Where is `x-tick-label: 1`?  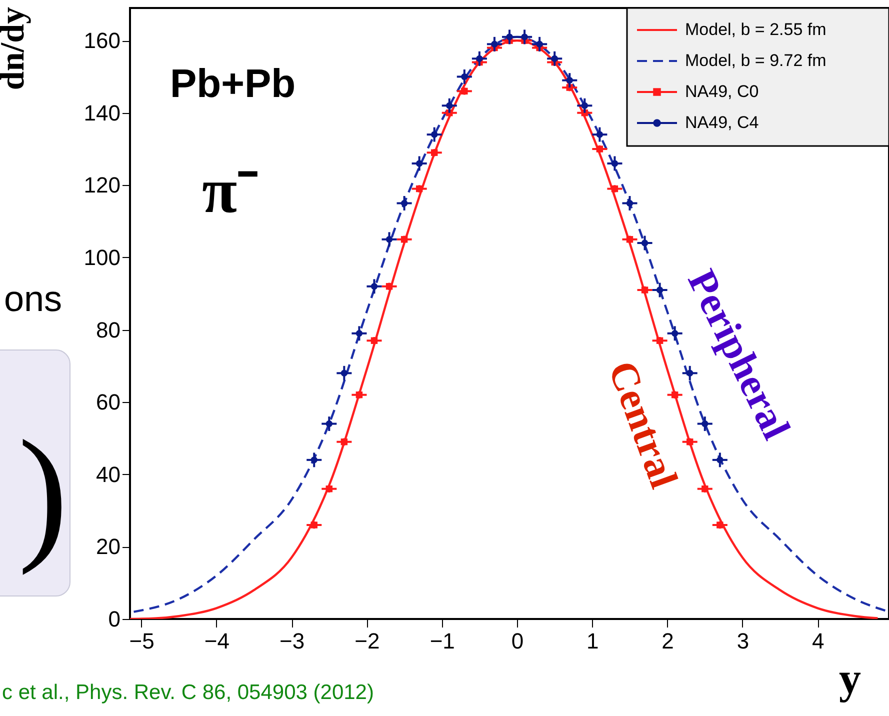
x-tick-label: 1 is located at coordinates (592, 641).